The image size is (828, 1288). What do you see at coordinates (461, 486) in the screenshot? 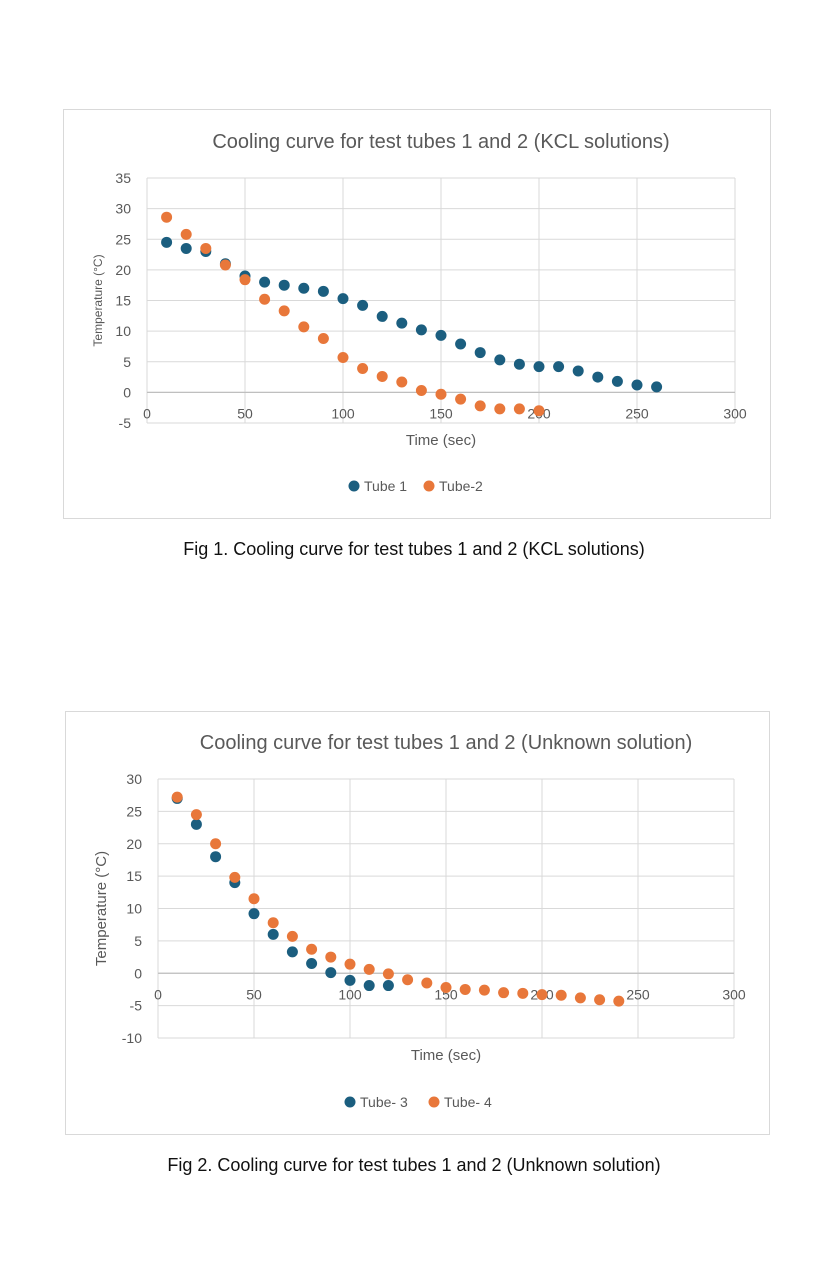
I see `chart-1-legend-label-2: Tube-2` at bounding box center [461, 486].